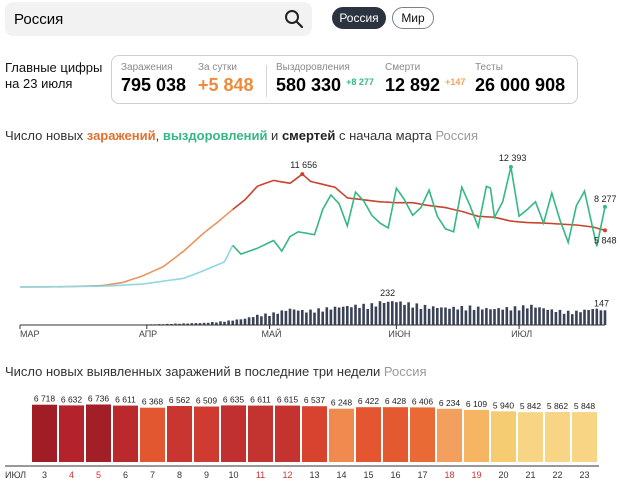  What do you see at coordinates (206, 475) in the screenshot?
I see `day-label: 9` at bounding box center [206, 475].